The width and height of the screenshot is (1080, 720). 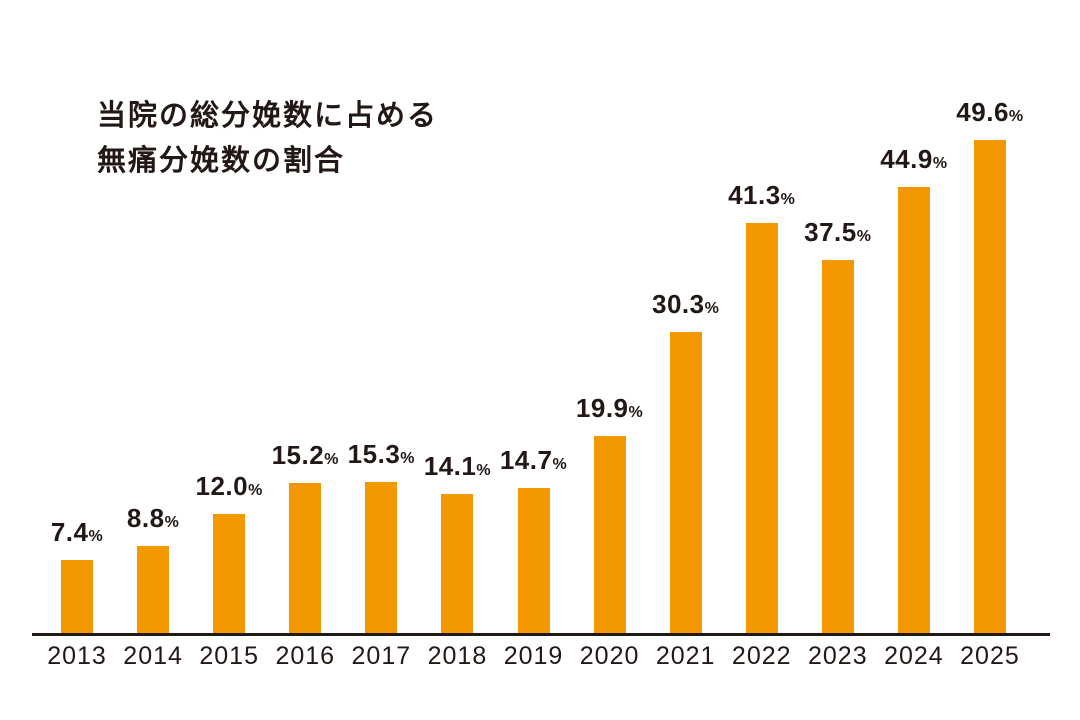 I want to click on bar-column-2021: 30.3%, so click(x=686, y=462).